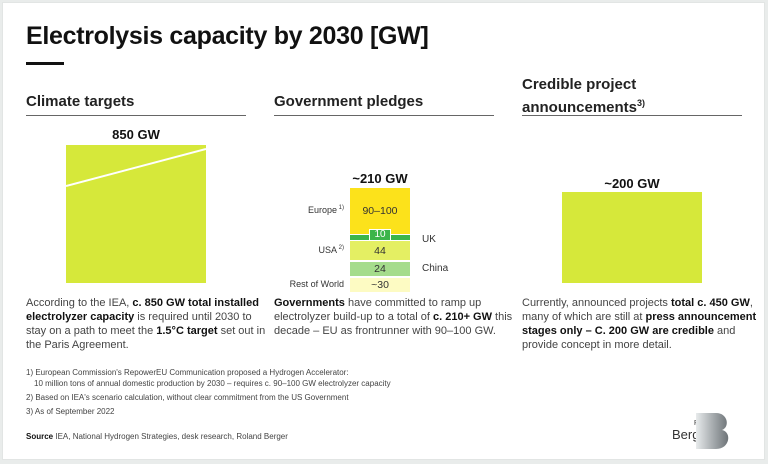 This screenshot has width=768, height=464. Describe the element at coordinates (227, 36) in the screenshot. I see `page-title: Electrolysis capacity by 2030 [GW]` at that location.